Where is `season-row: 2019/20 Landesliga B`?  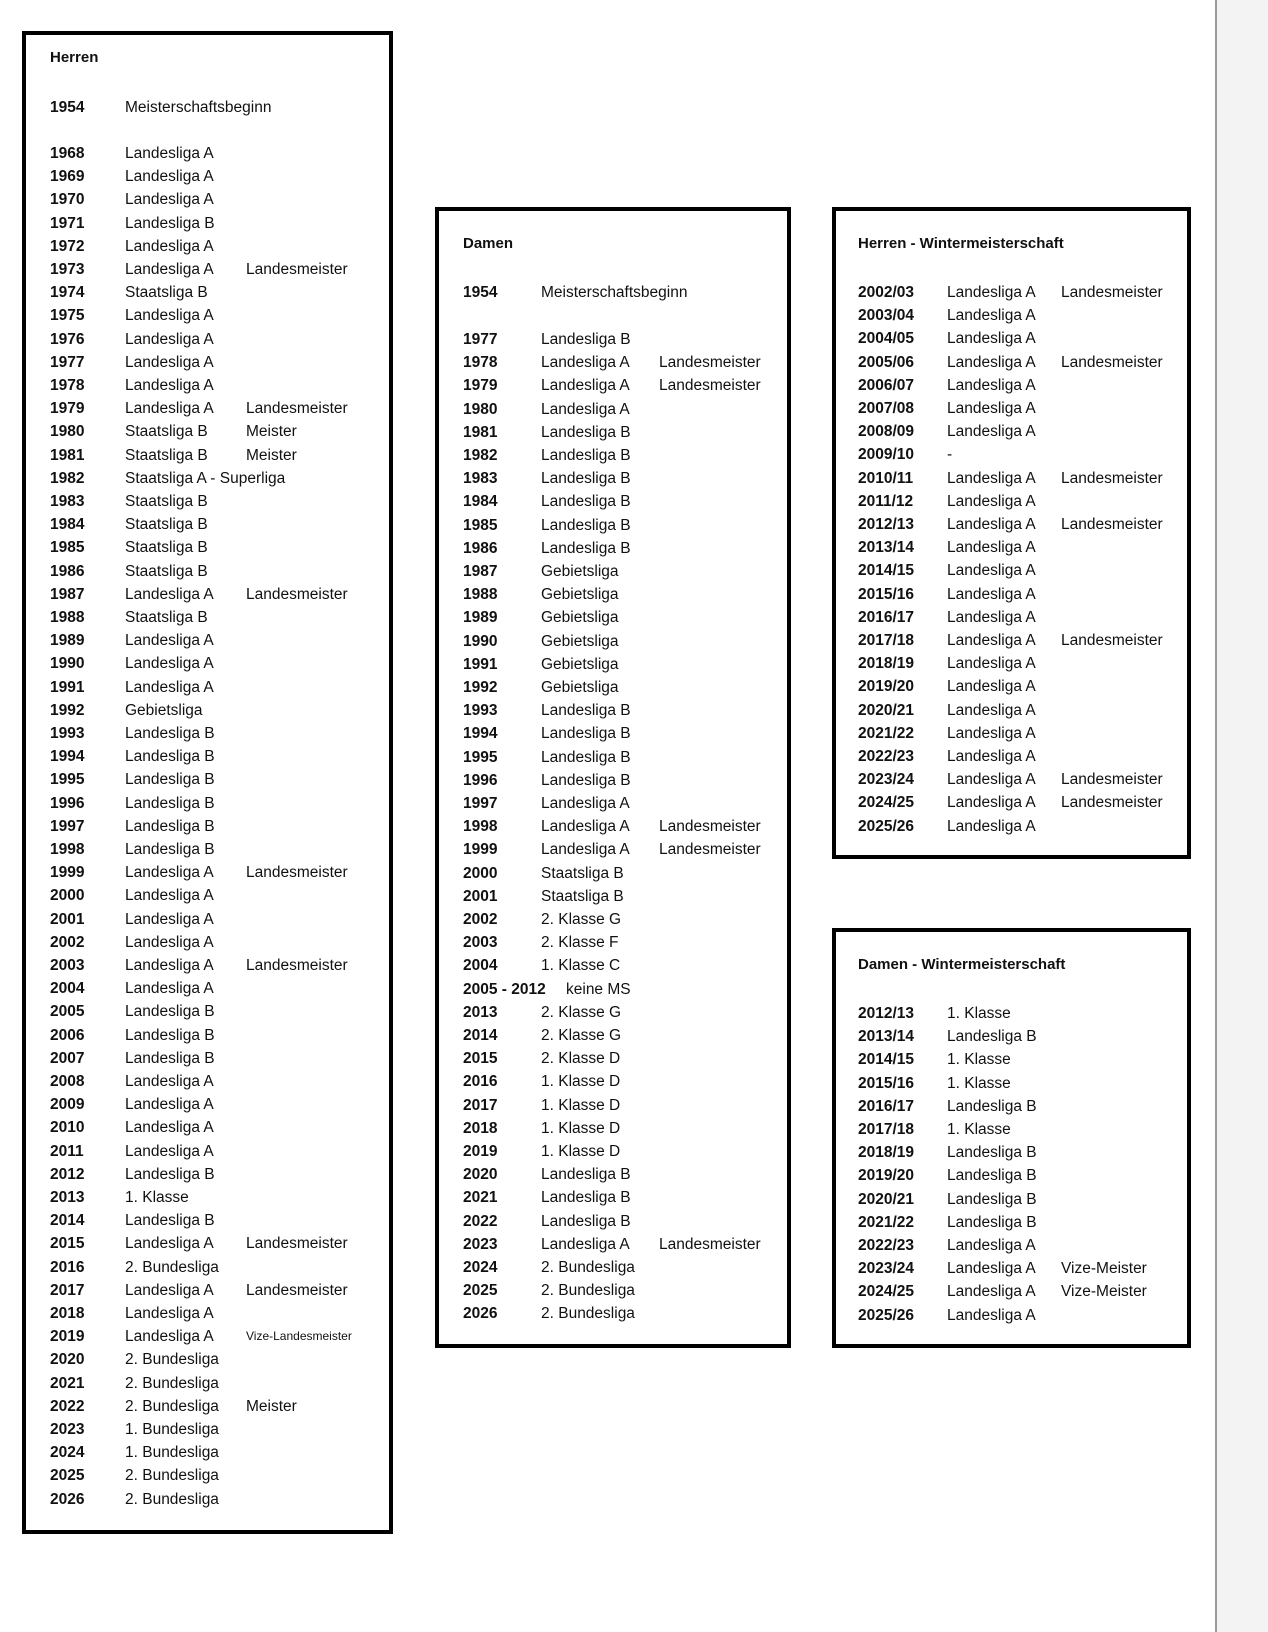
season-row: 2019/20 Landesliga B is located at coordinates (1011, 1175).